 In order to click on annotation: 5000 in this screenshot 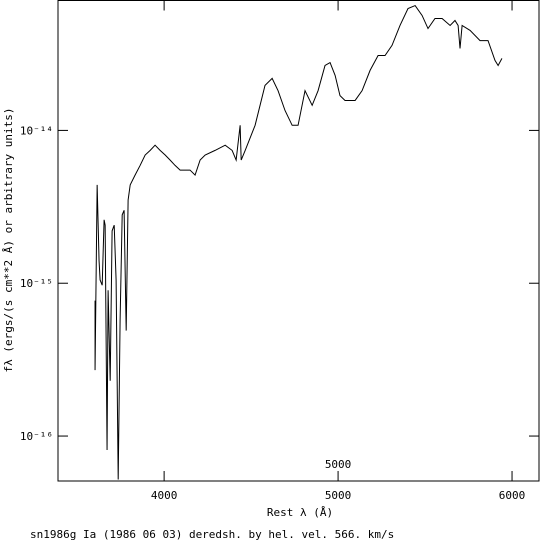, I will do `click(338, 464)`.